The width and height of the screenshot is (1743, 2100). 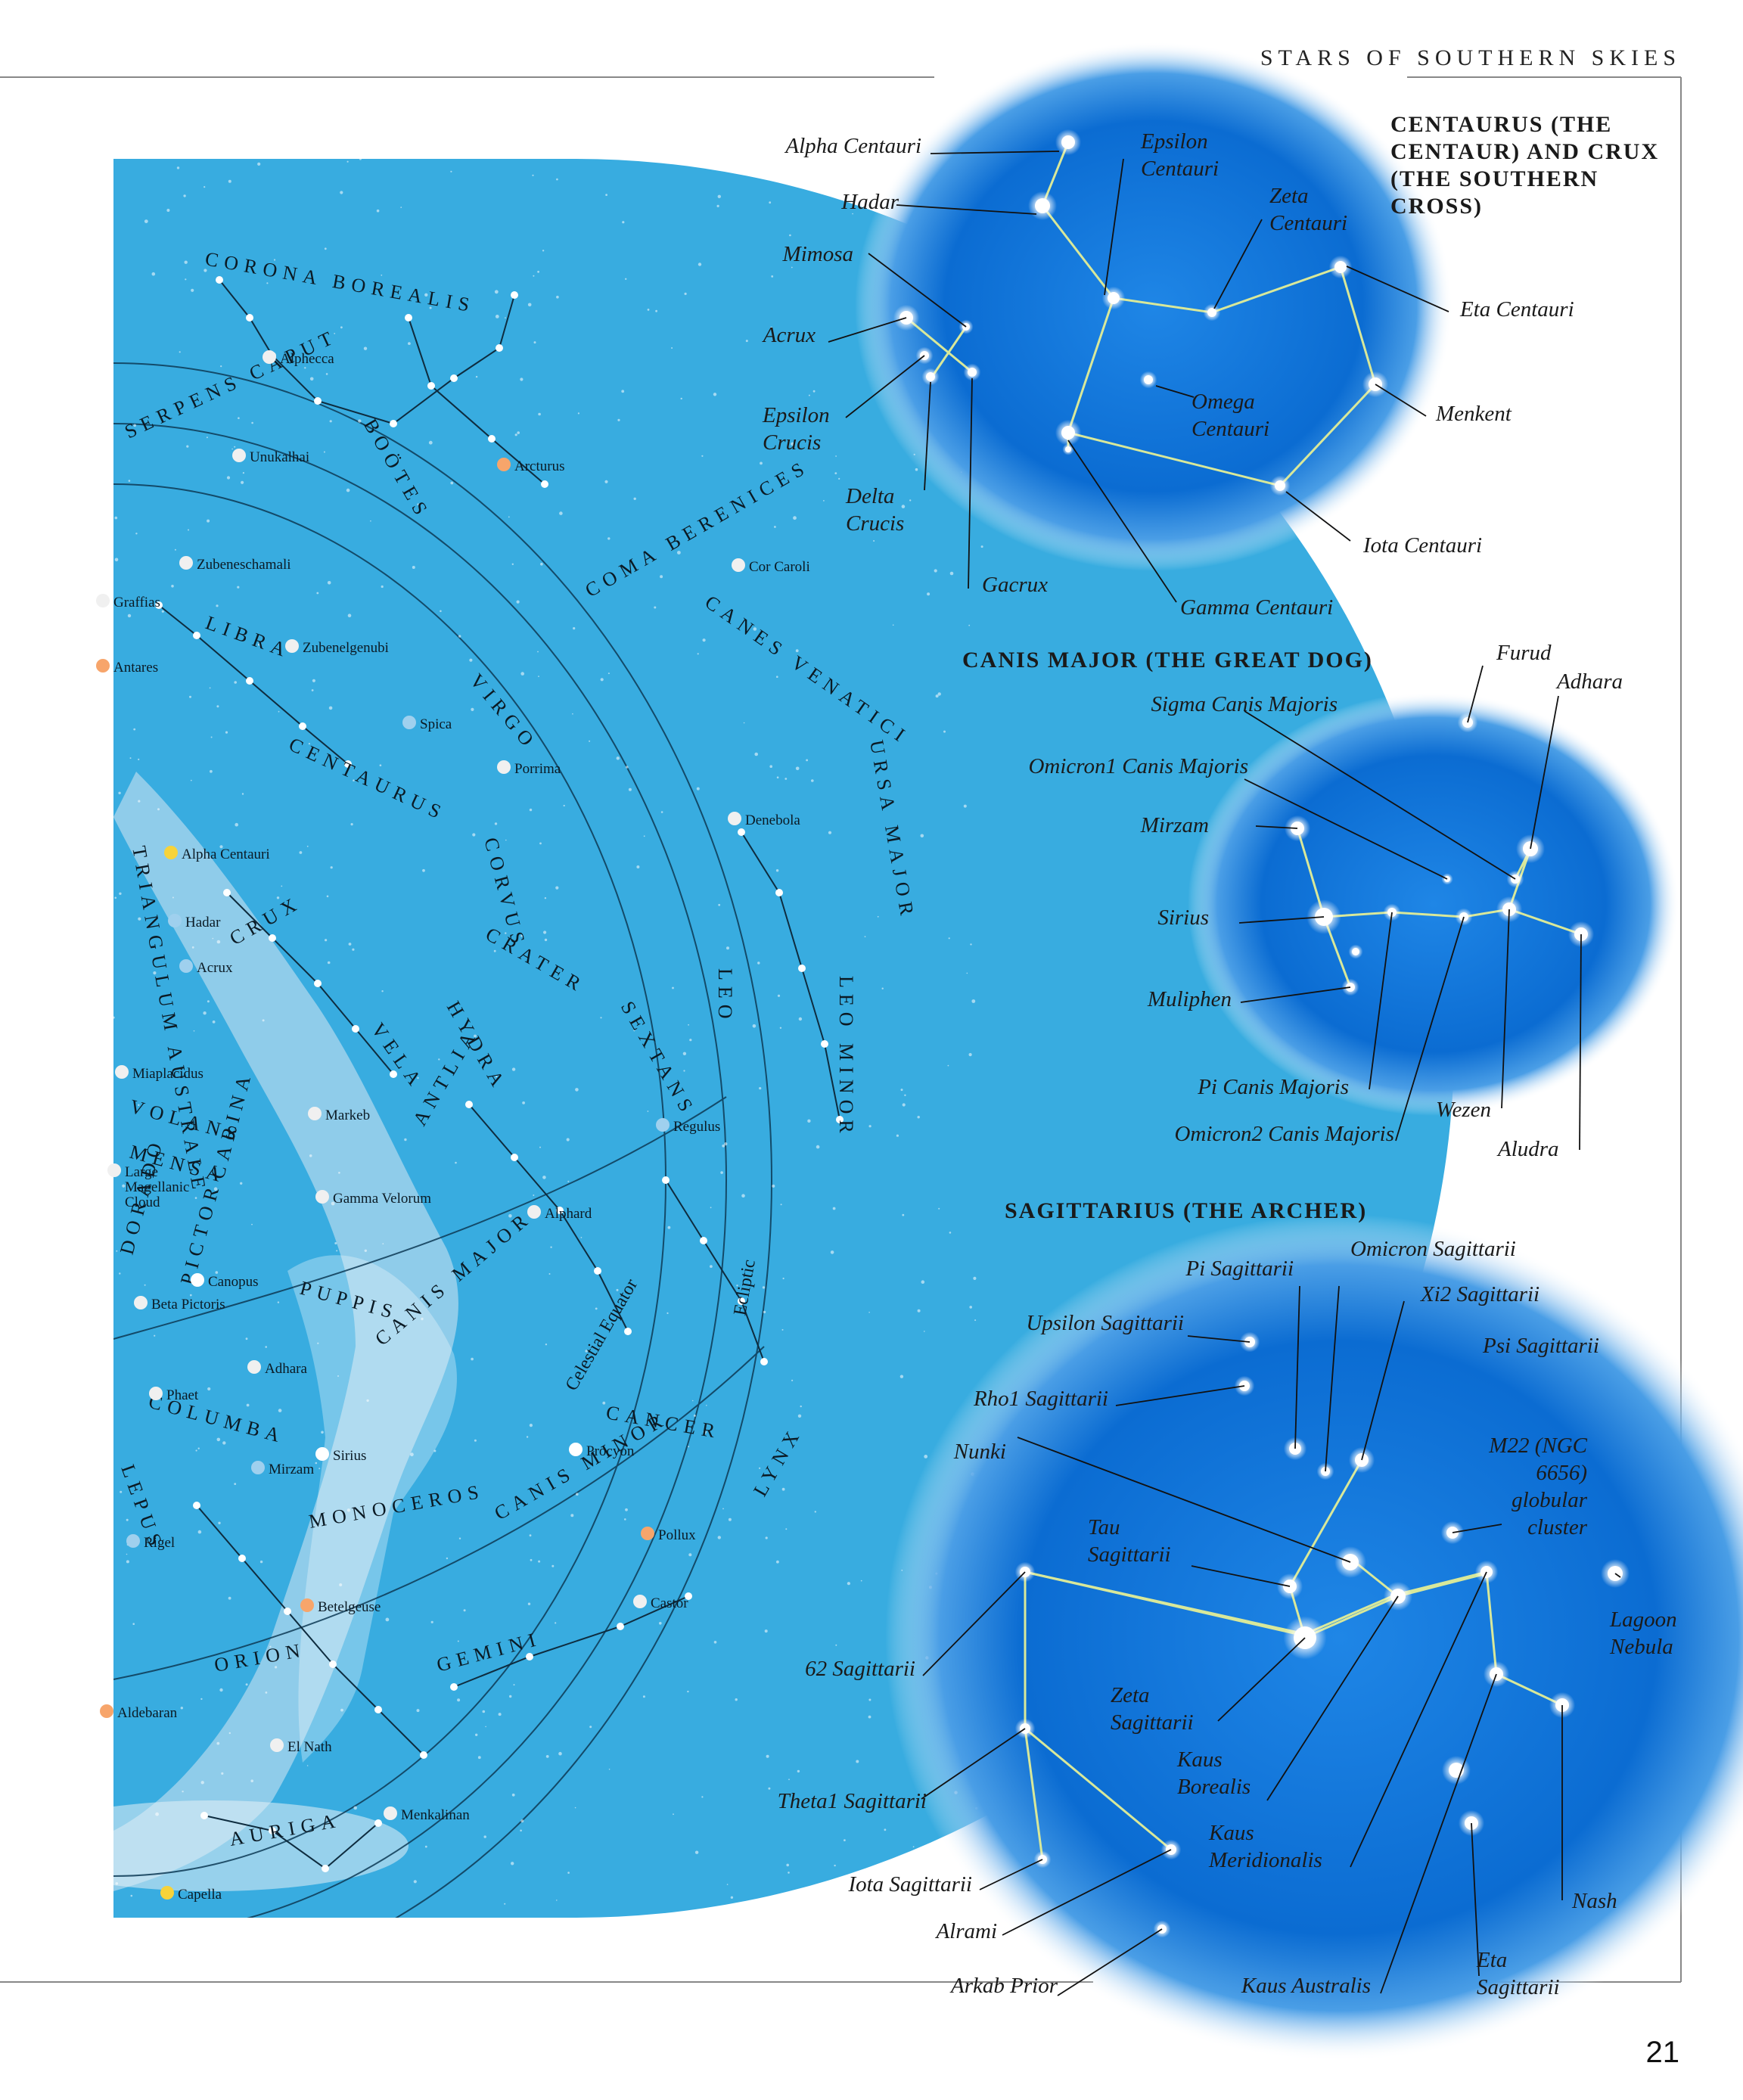 I want to click on map-star-pollux, so click(x=647, y=1533).